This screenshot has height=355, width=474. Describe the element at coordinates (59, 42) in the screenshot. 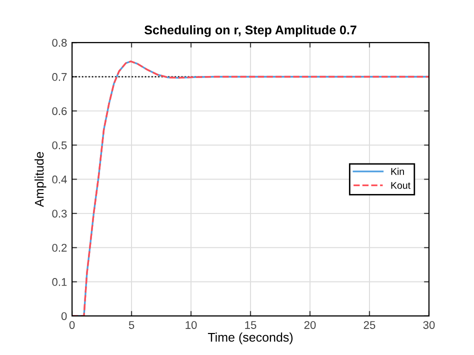

I see `y-tick-label: 0.8` at that location.